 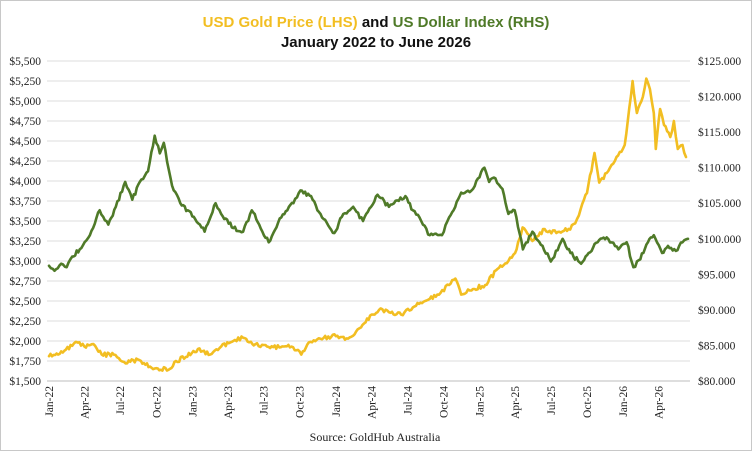 What do you see at coordinates (25, 141) in the screenshot?
I see `left-tick-label: $4,500` at bounding box center [25, 141].